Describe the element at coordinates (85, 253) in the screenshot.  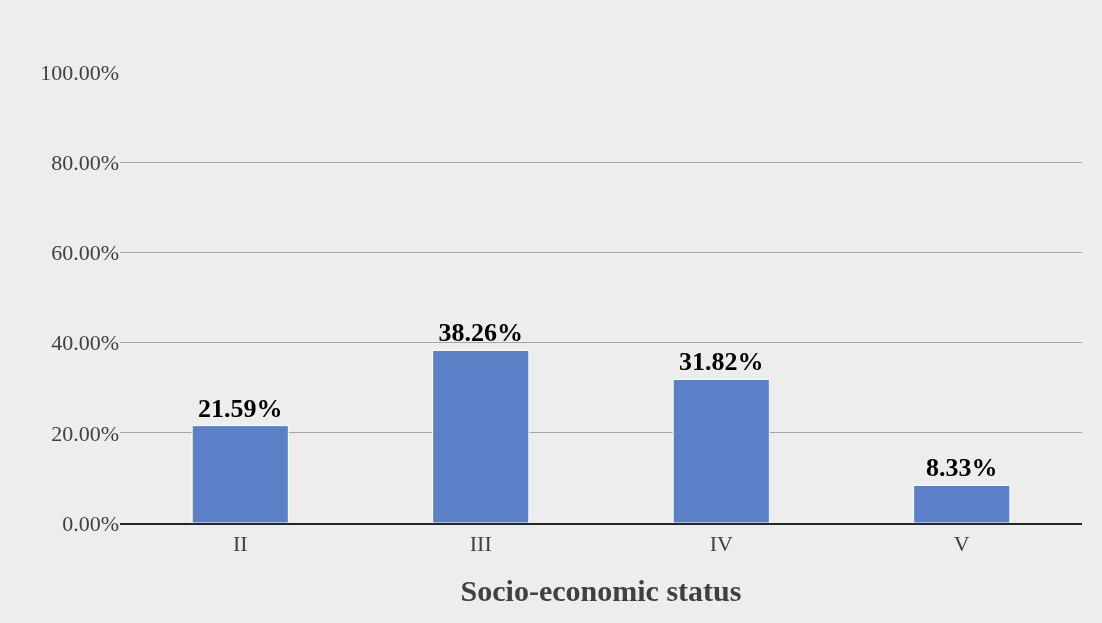
I see `y-tick-label: 60.00%` at that location.